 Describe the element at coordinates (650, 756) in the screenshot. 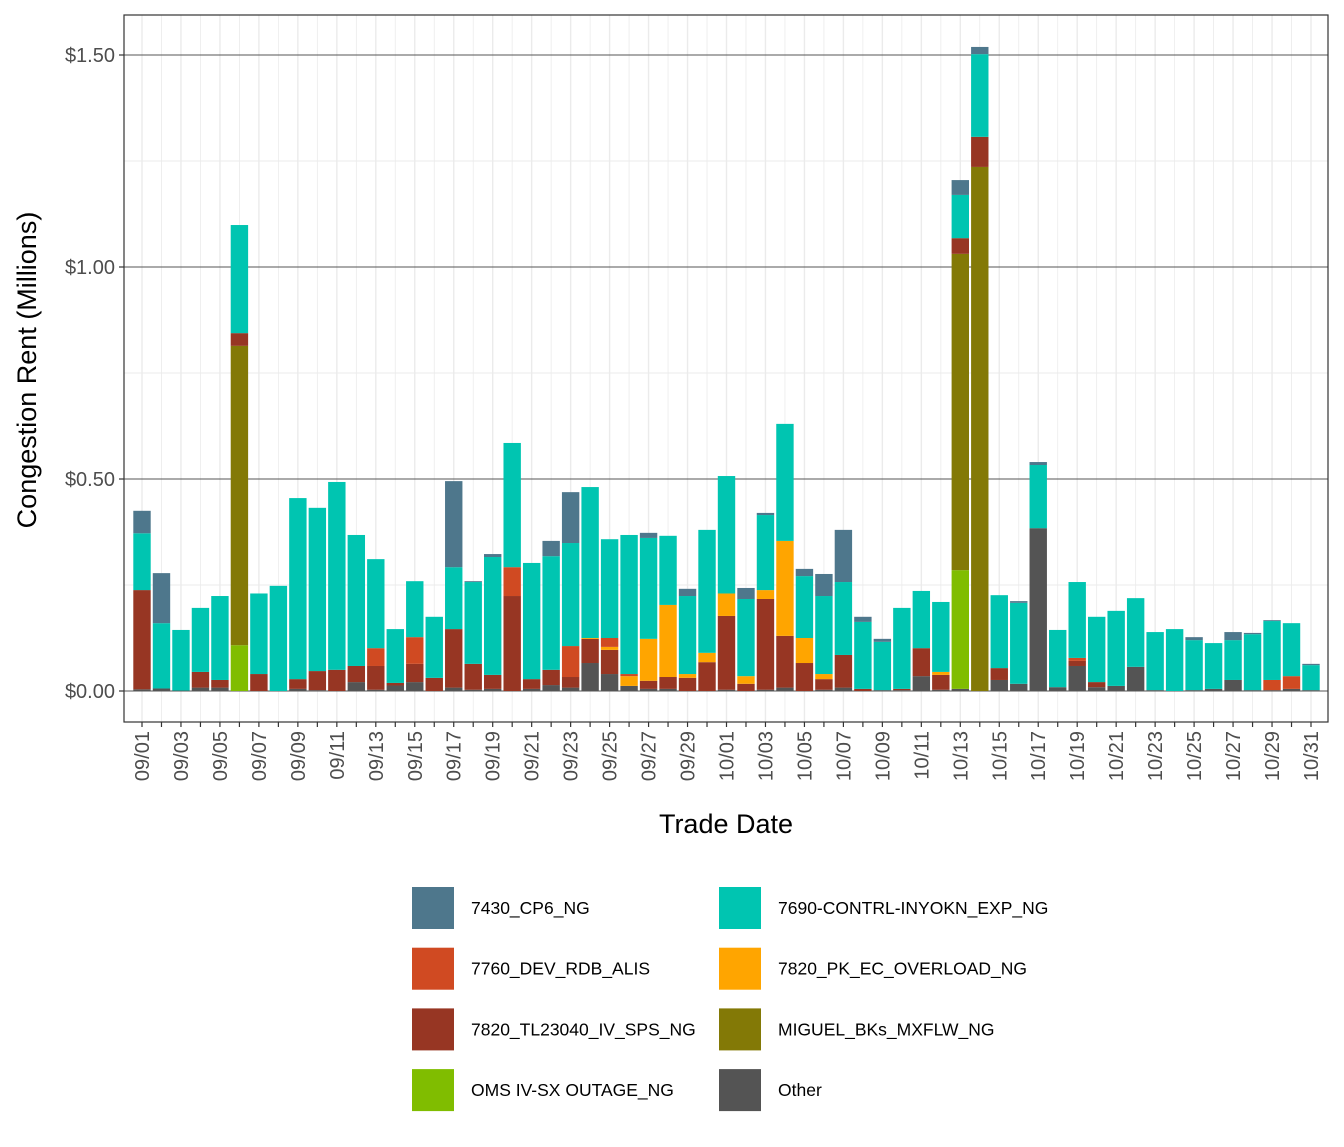

I see `x-tick-label: 09/27` at that location.